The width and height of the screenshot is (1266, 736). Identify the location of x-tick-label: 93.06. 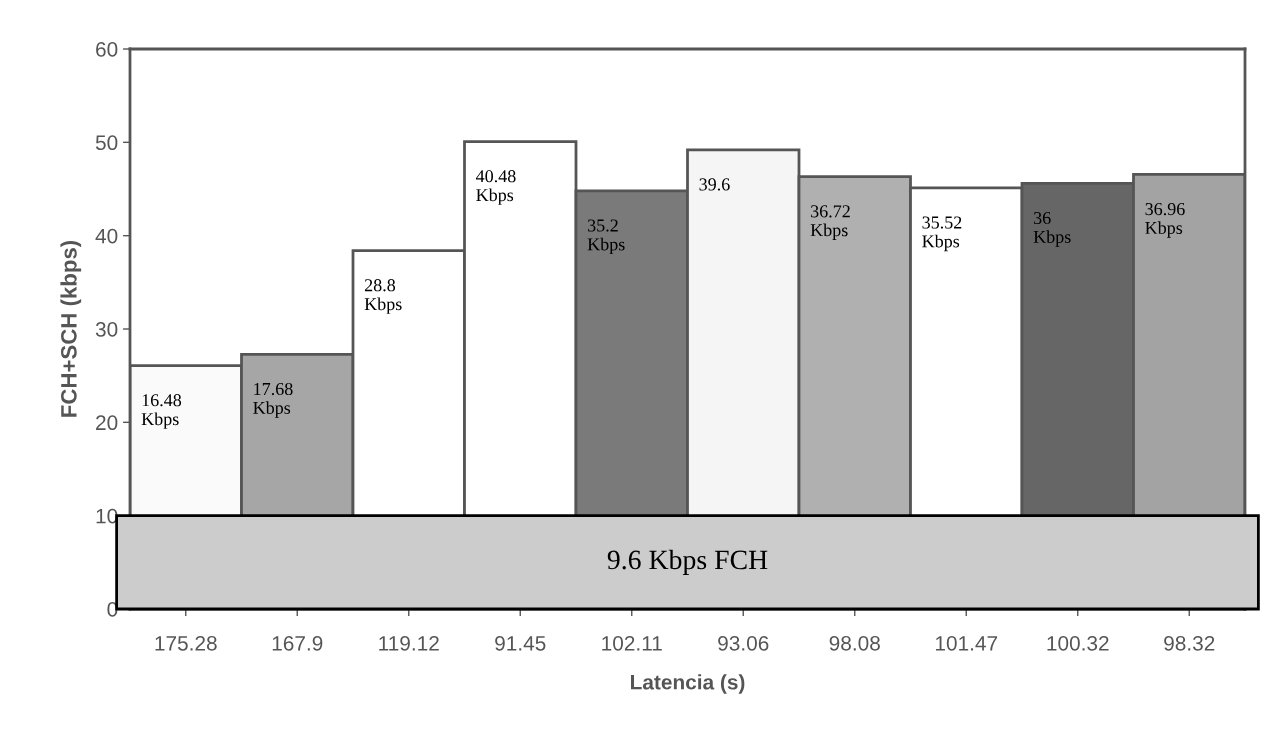
(743, 643).